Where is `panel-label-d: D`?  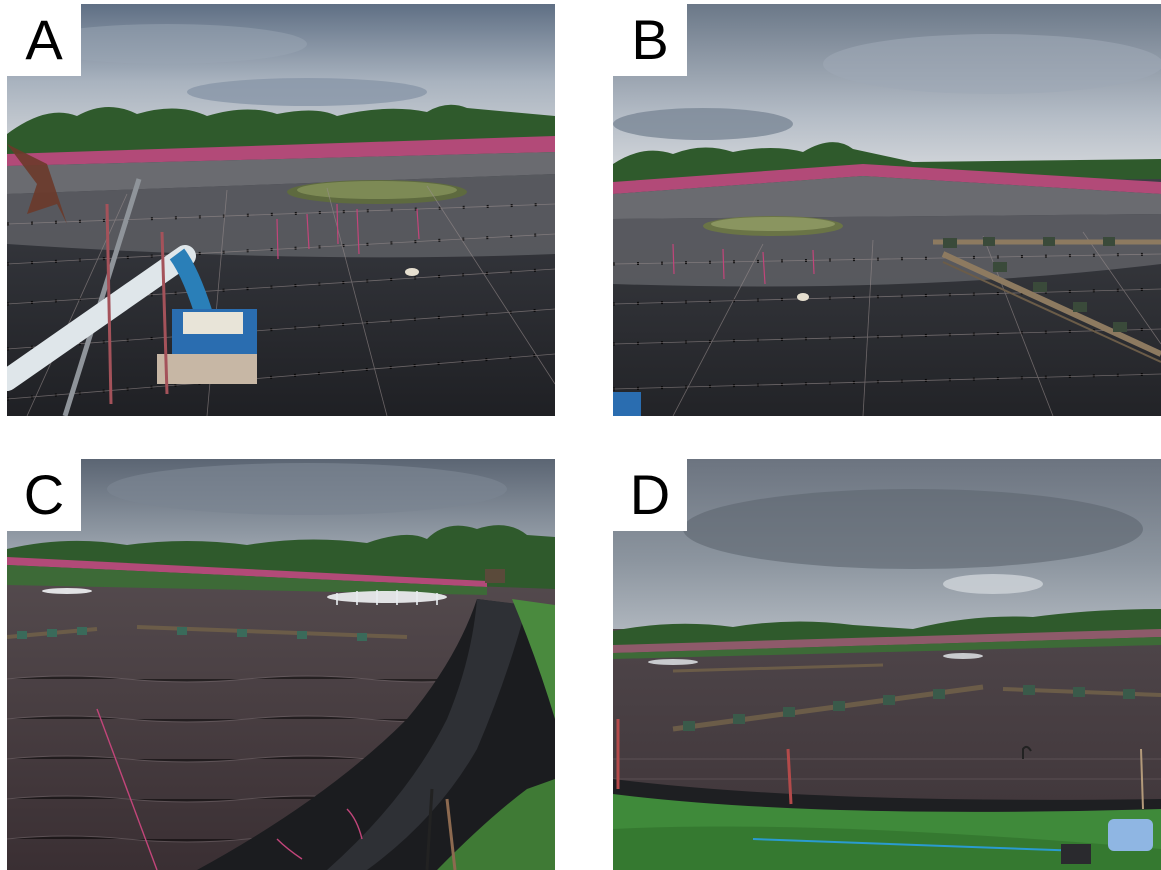 panel-label-d: D is located at coordinates (650, 495).